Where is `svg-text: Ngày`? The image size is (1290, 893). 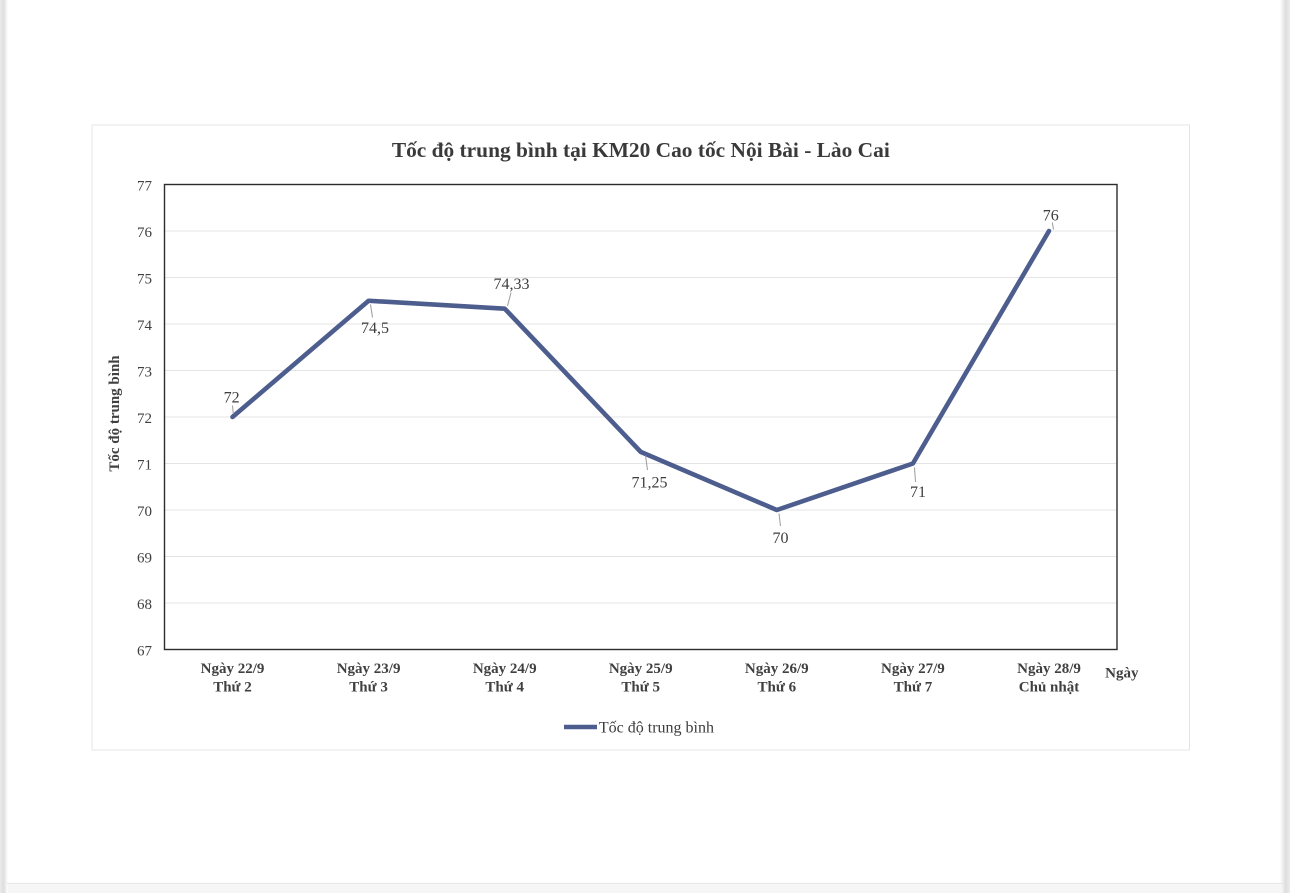
svg-text: Ngày is located at coordinates (1122, 674).